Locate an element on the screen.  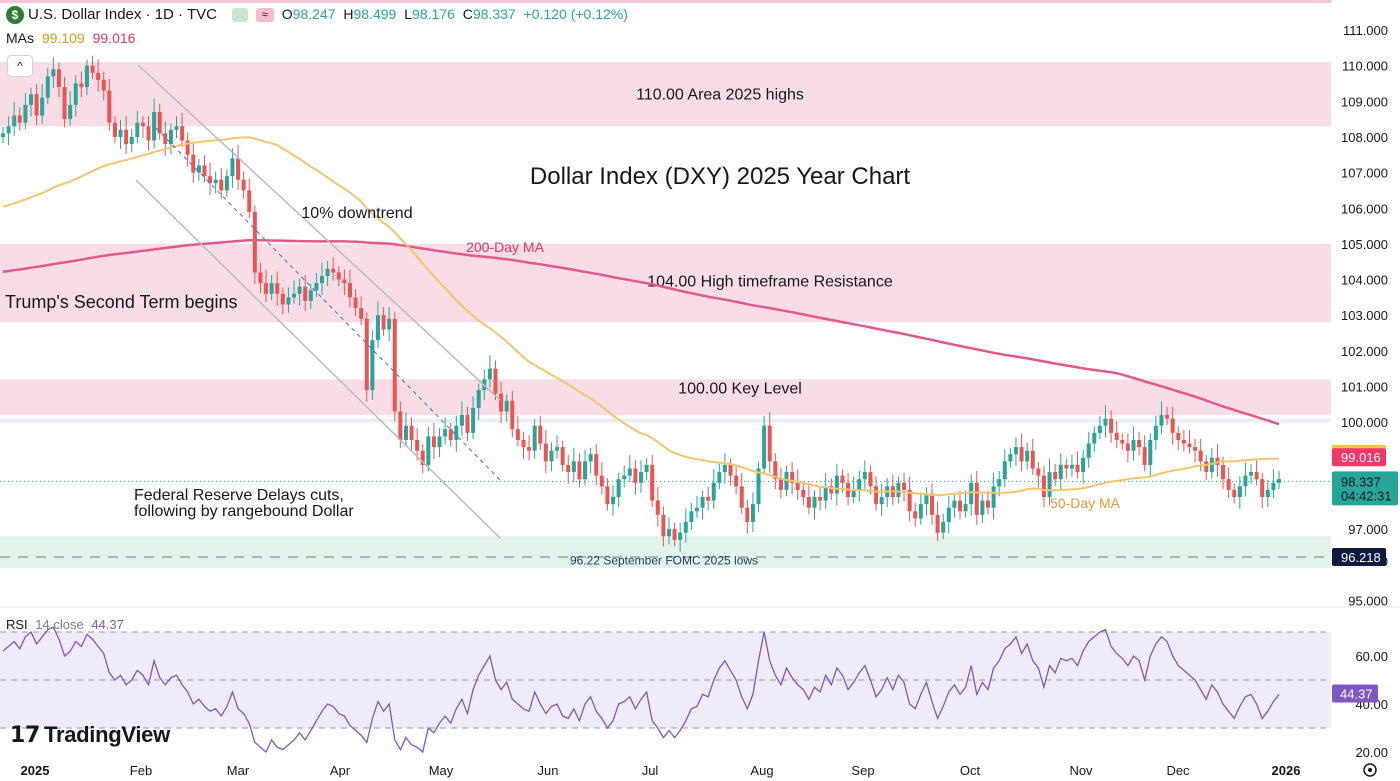
change-value: +0.120 (+0.12%) is located at coordinates (575, 14).